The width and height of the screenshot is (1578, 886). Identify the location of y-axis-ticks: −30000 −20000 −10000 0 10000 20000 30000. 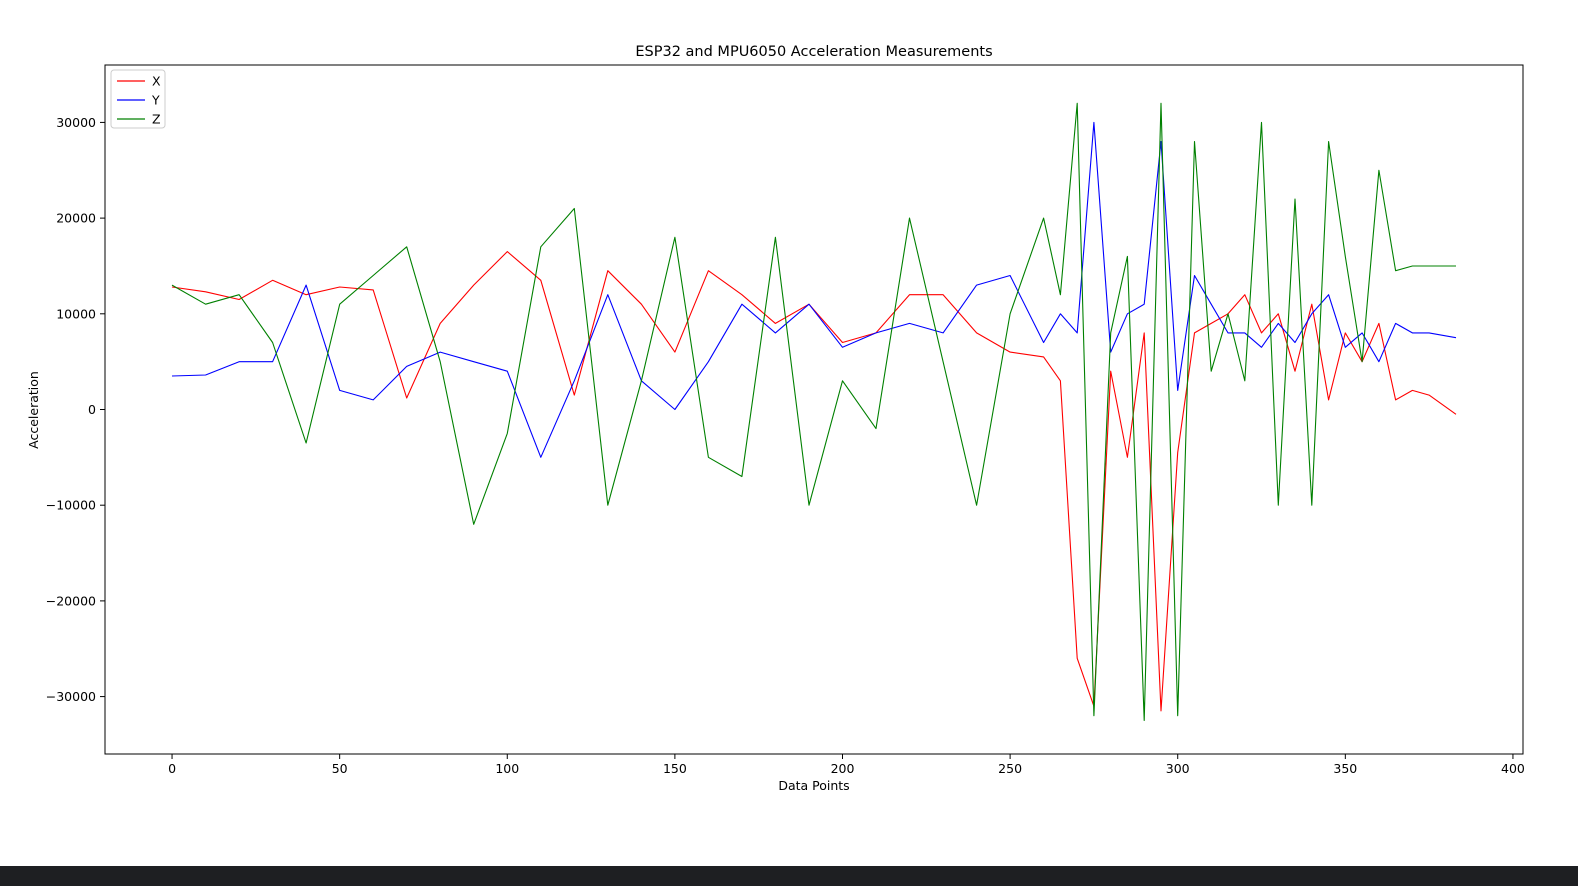
(75, 409).